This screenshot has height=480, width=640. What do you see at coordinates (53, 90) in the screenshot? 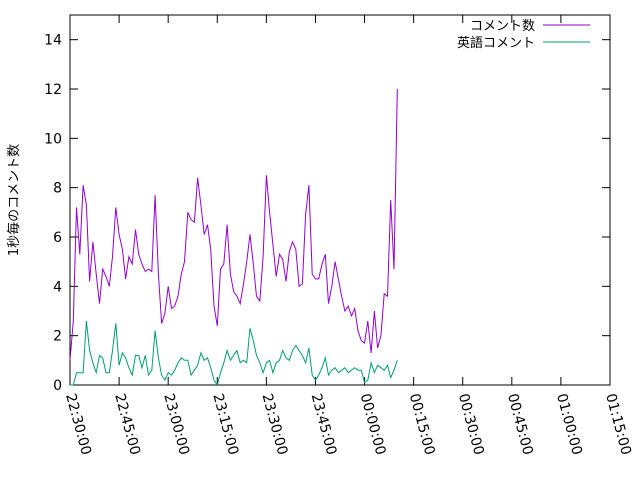
I see `y-tick-label: 12` at bounding box center [53, 90].